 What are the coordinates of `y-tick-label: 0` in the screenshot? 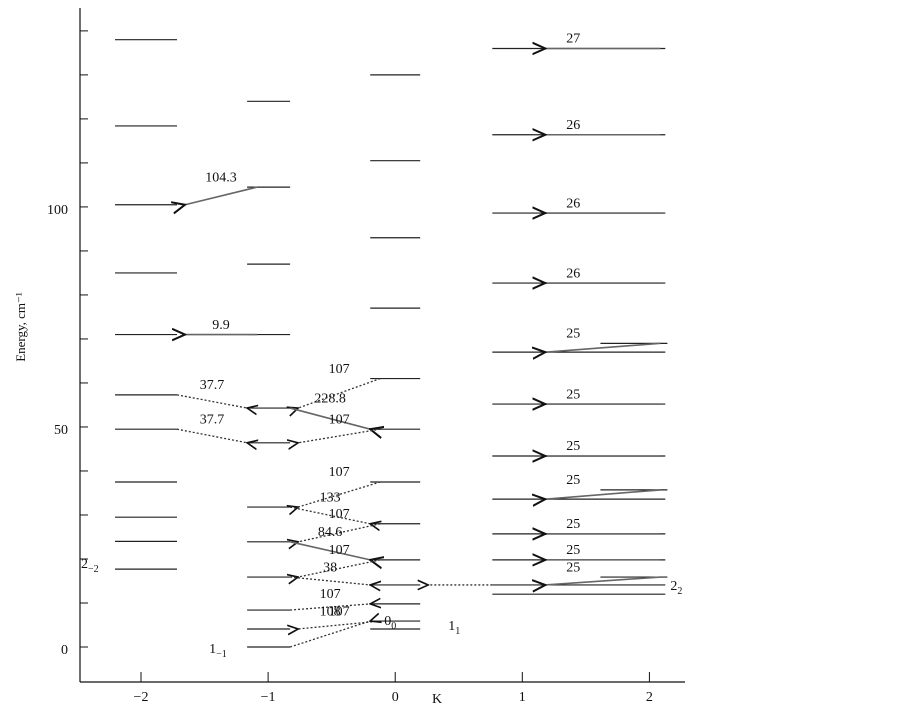 It's located at (64, 650).